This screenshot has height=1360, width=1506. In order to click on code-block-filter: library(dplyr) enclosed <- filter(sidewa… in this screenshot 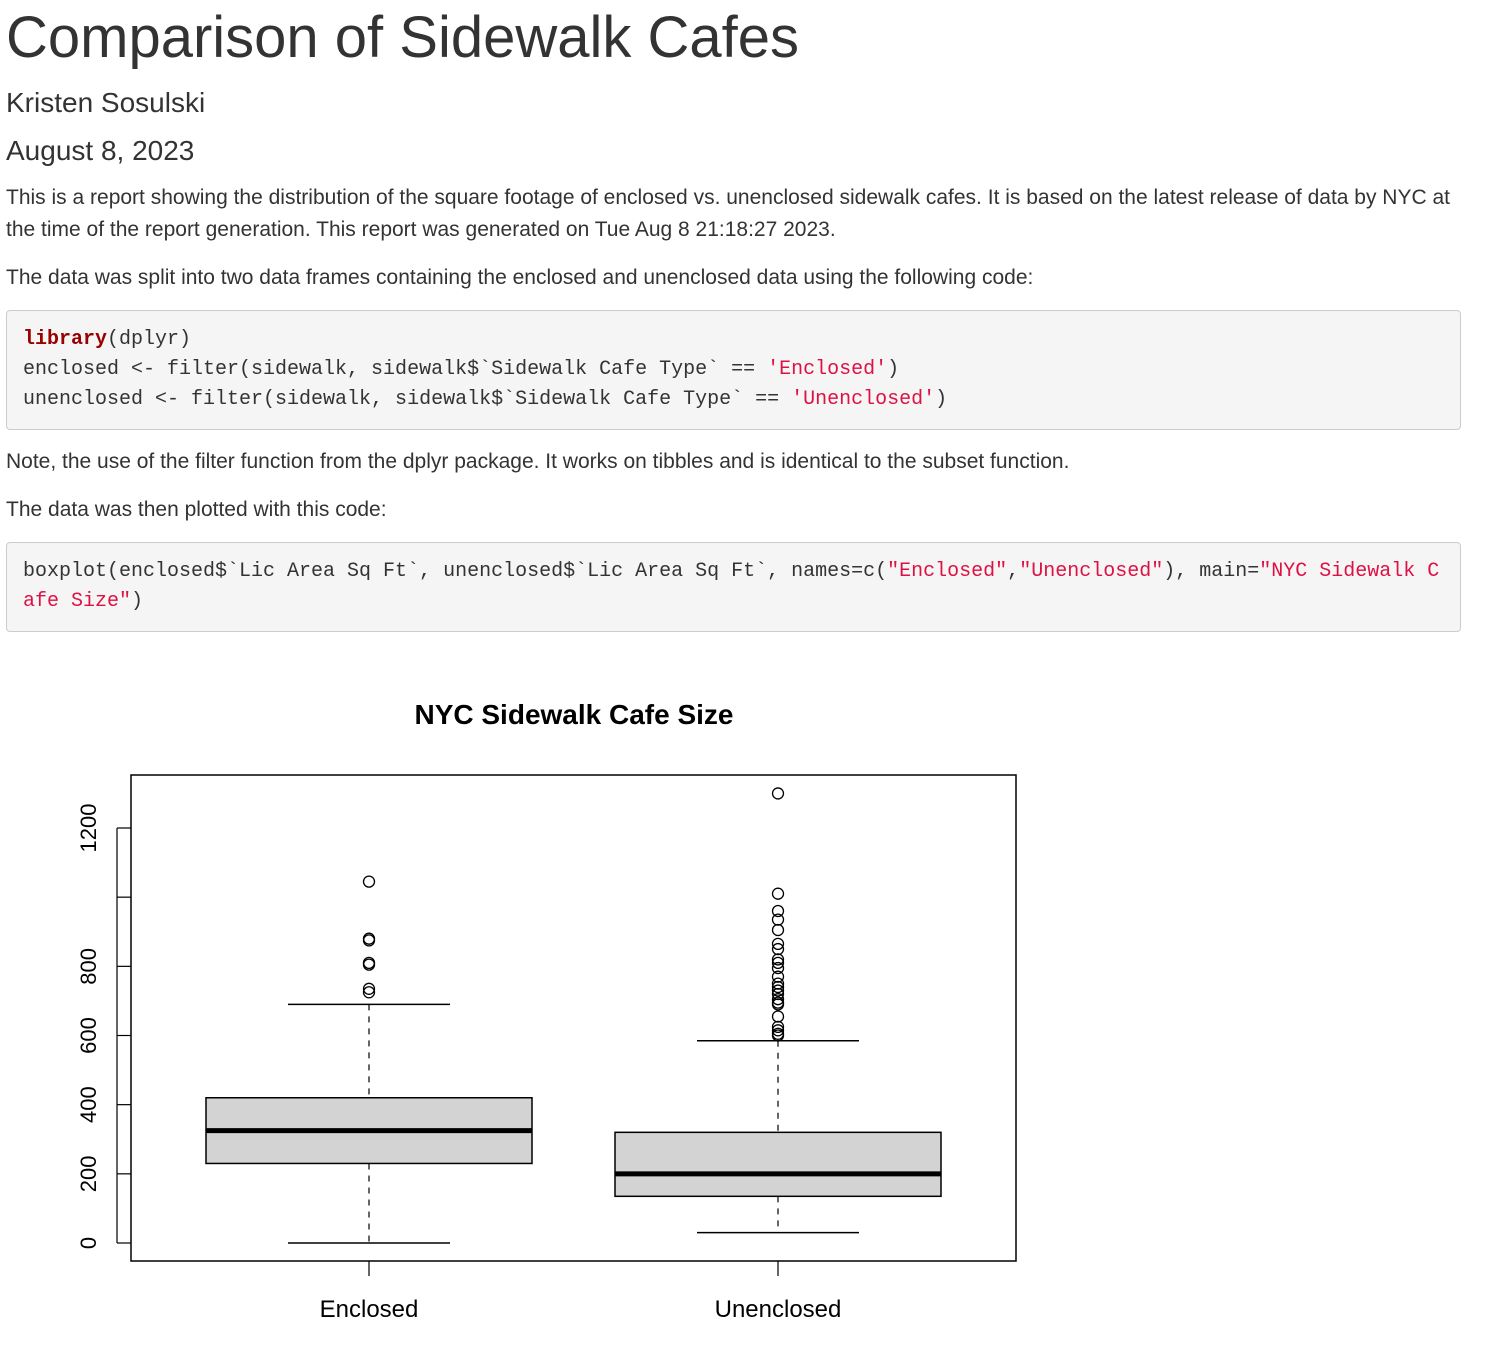, I will do `click(733, 370)`.